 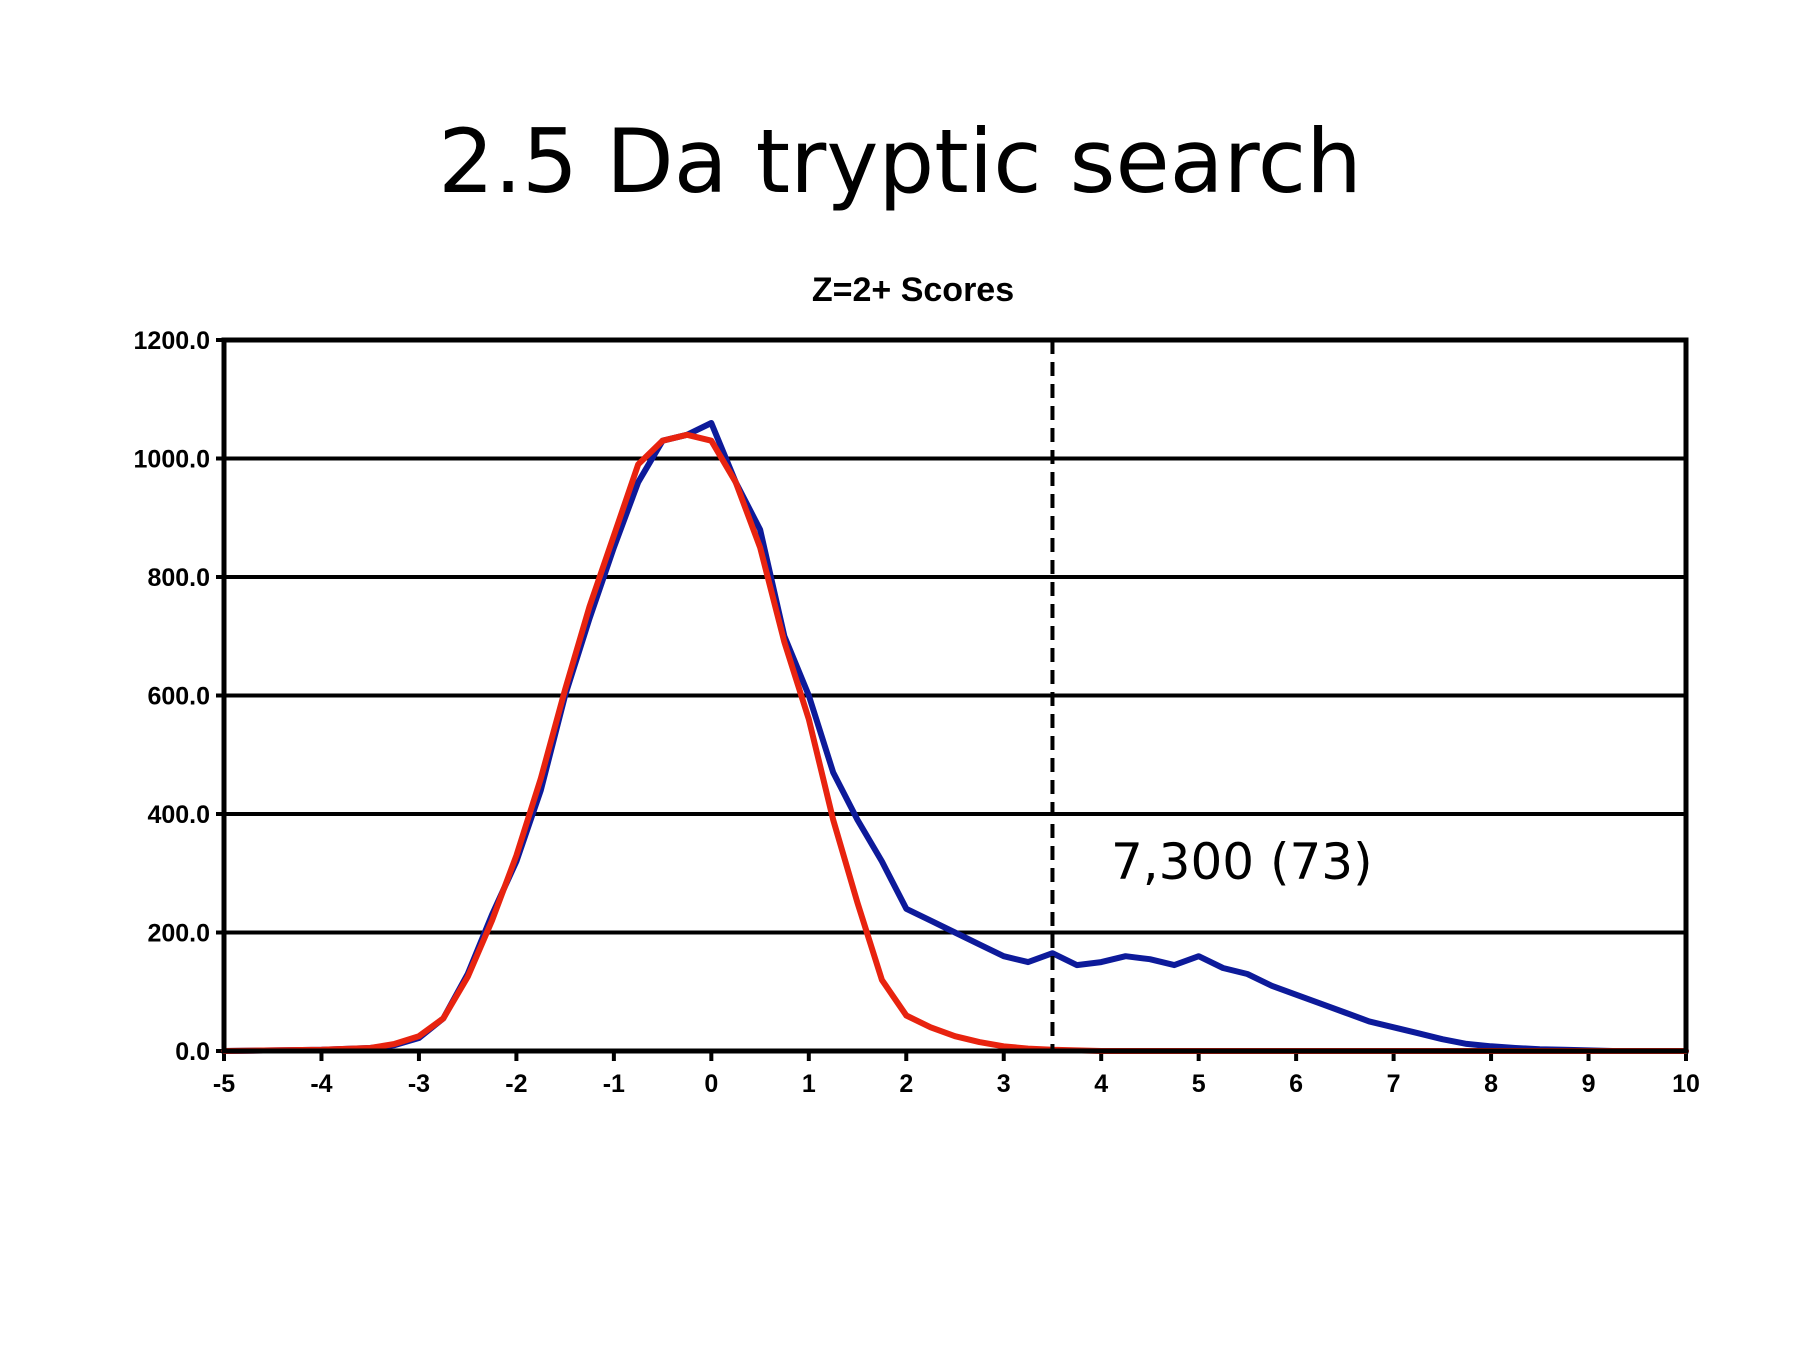 I want to click on x-tick-label: 6, so click(x=1296, y=1084).